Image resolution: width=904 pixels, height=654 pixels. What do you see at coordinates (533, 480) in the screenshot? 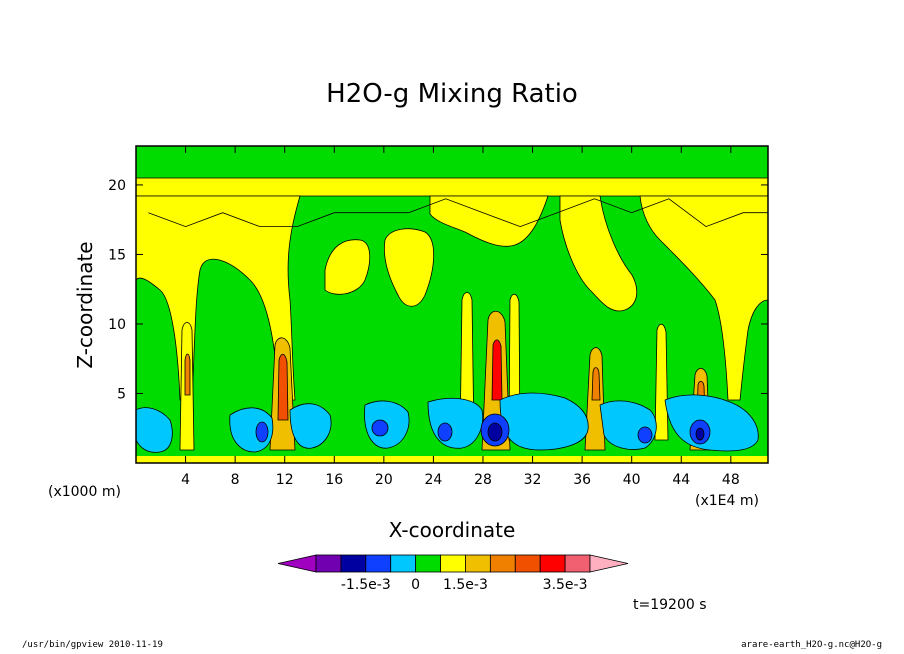
I see `x-tick-label: 32` at bounding box center [533, 480].